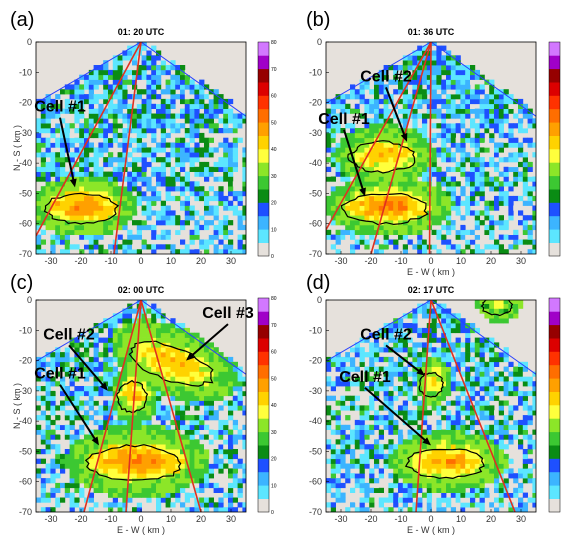 The image size is (562, 535). I want to click on x-axis-label: E - W ( km ), so click(431, 530).